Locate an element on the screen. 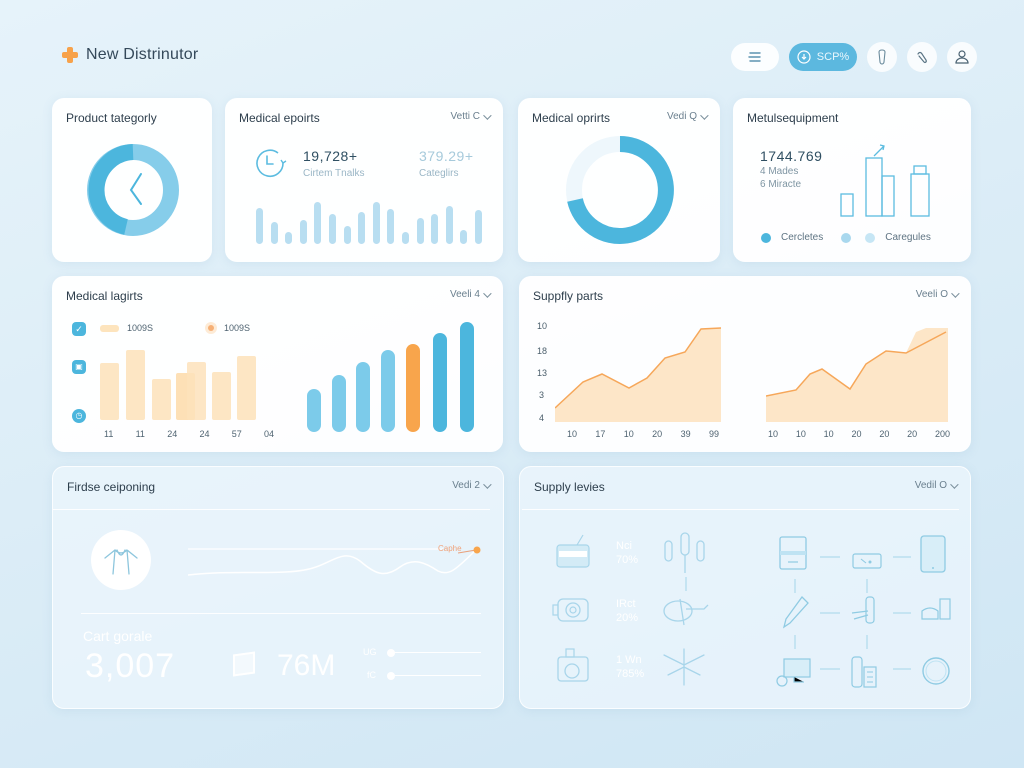  marker-label: Caphe is located at coordinates (450, 548).